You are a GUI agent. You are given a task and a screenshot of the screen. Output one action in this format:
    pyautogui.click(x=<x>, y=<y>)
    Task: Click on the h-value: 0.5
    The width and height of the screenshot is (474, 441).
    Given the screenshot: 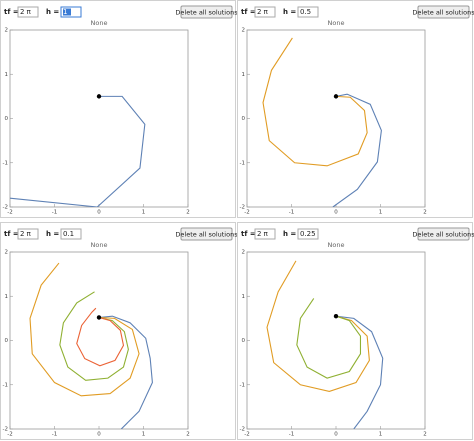 What is the action you would take?
    pyautogui.click(x=305, y=12)
    